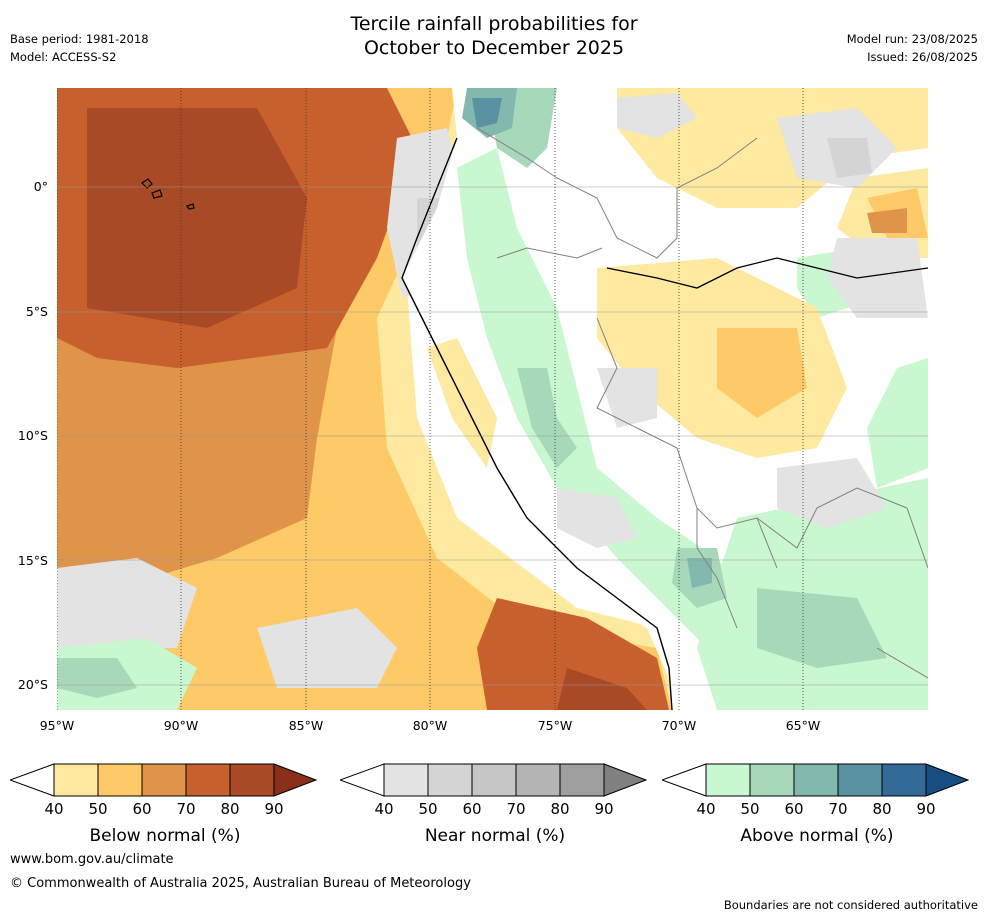 The image size is (988, 919). What do you see at coordinates (462, 403) in the screenshot?
I see `land-below-coast` at bounding box center [462, 403].